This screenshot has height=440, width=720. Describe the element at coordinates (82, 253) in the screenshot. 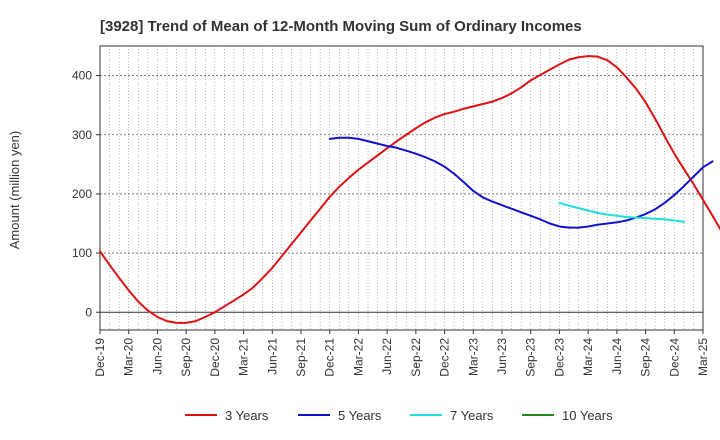

I see `y-tick-label: 100` at that location.